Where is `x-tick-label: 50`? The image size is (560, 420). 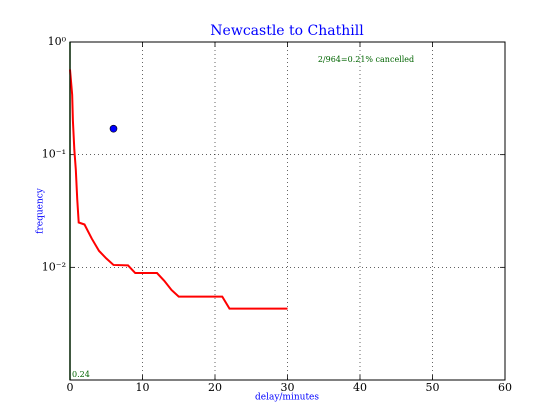
x-tick-label: 50 is located at coordinates (433, 387).